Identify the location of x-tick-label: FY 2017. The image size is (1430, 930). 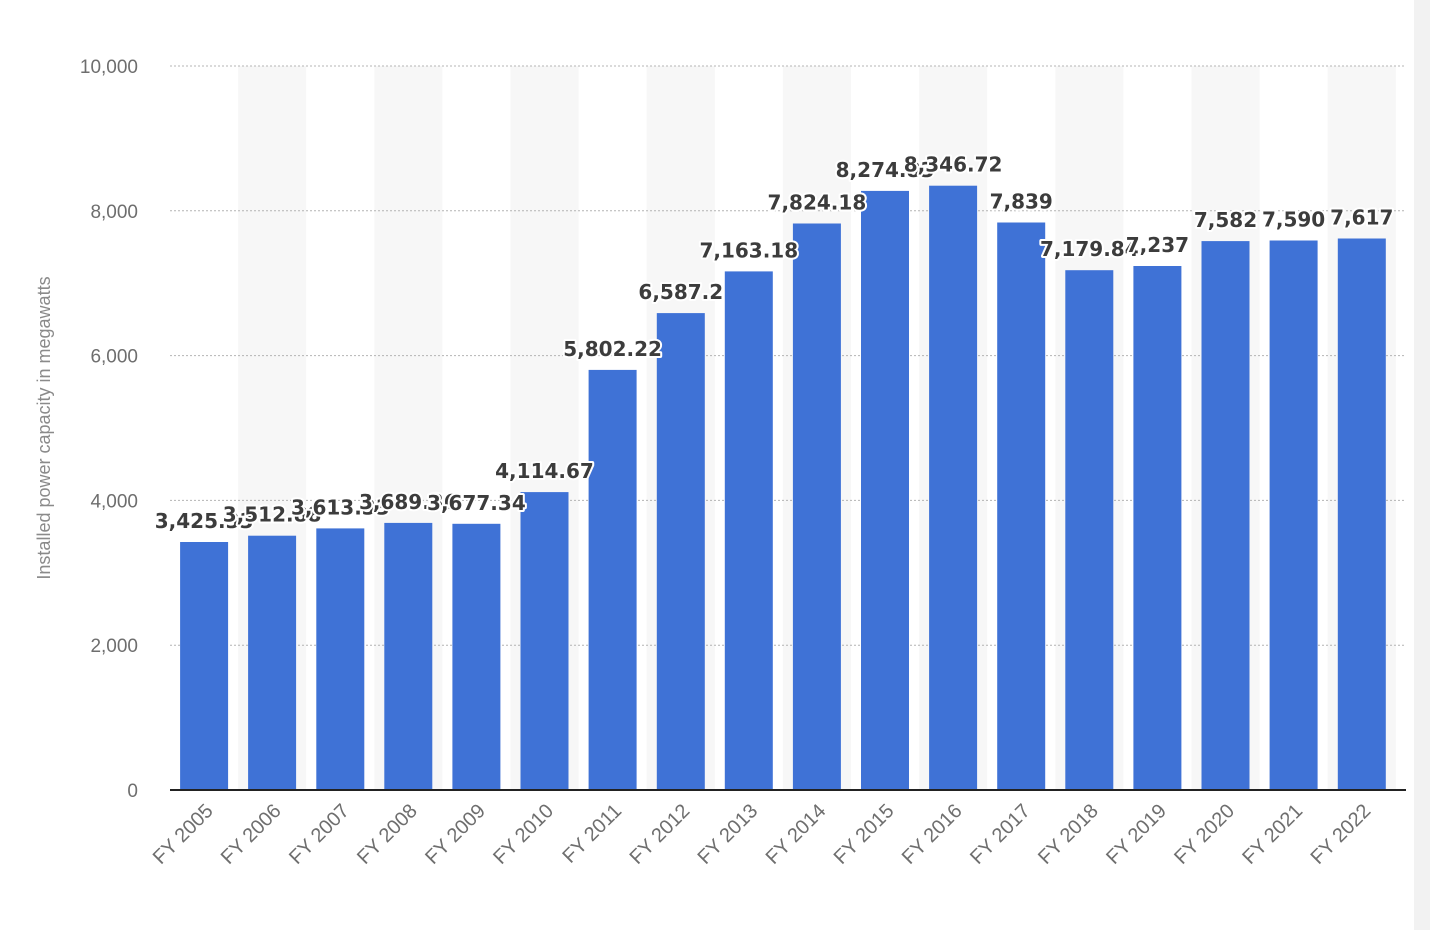
(1000, 834).